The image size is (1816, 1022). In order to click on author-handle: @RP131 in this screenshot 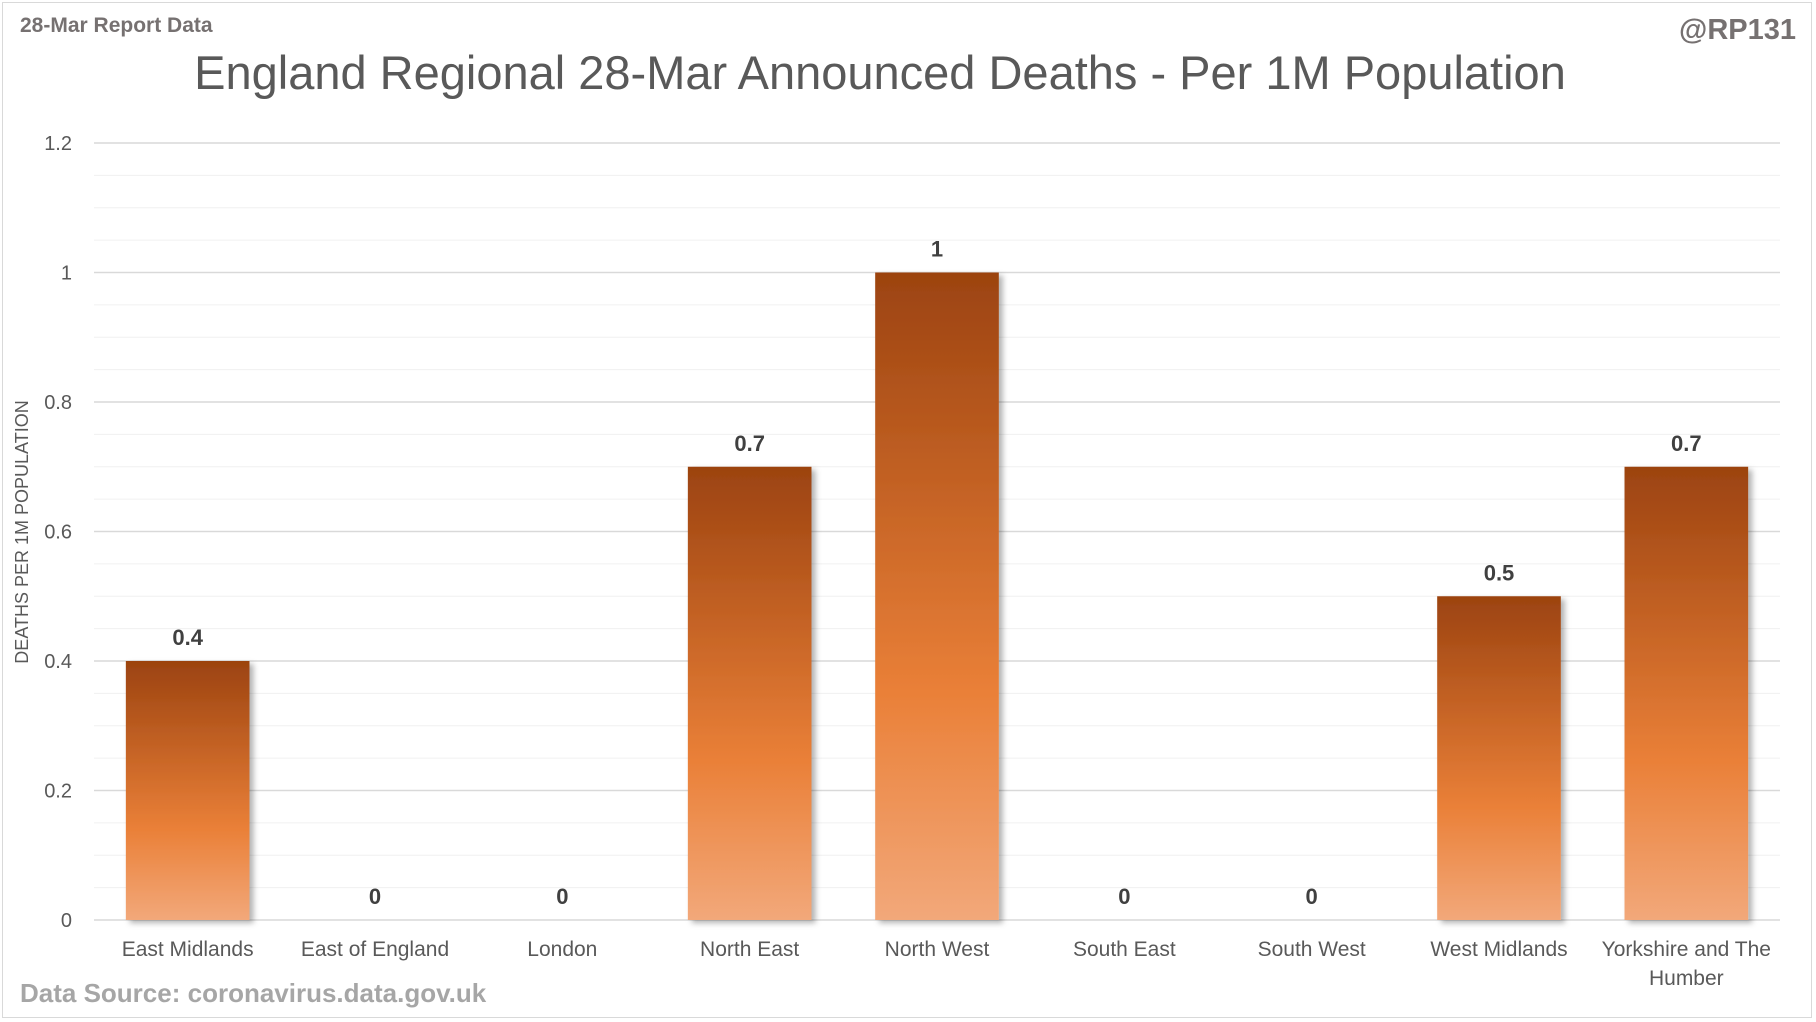, I will do `click(1737, 30)`.